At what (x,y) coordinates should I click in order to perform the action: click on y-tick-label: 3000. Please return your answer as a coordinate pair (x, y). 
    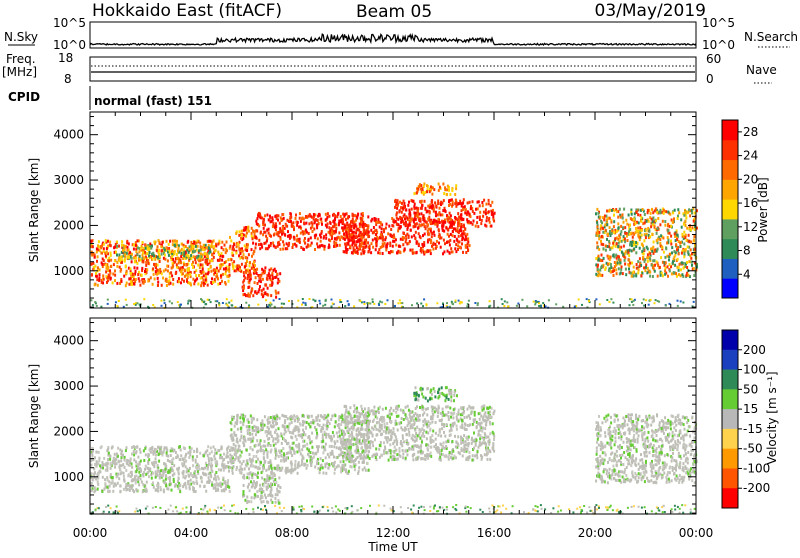
    Looking at the image, I should click on (68, 180).